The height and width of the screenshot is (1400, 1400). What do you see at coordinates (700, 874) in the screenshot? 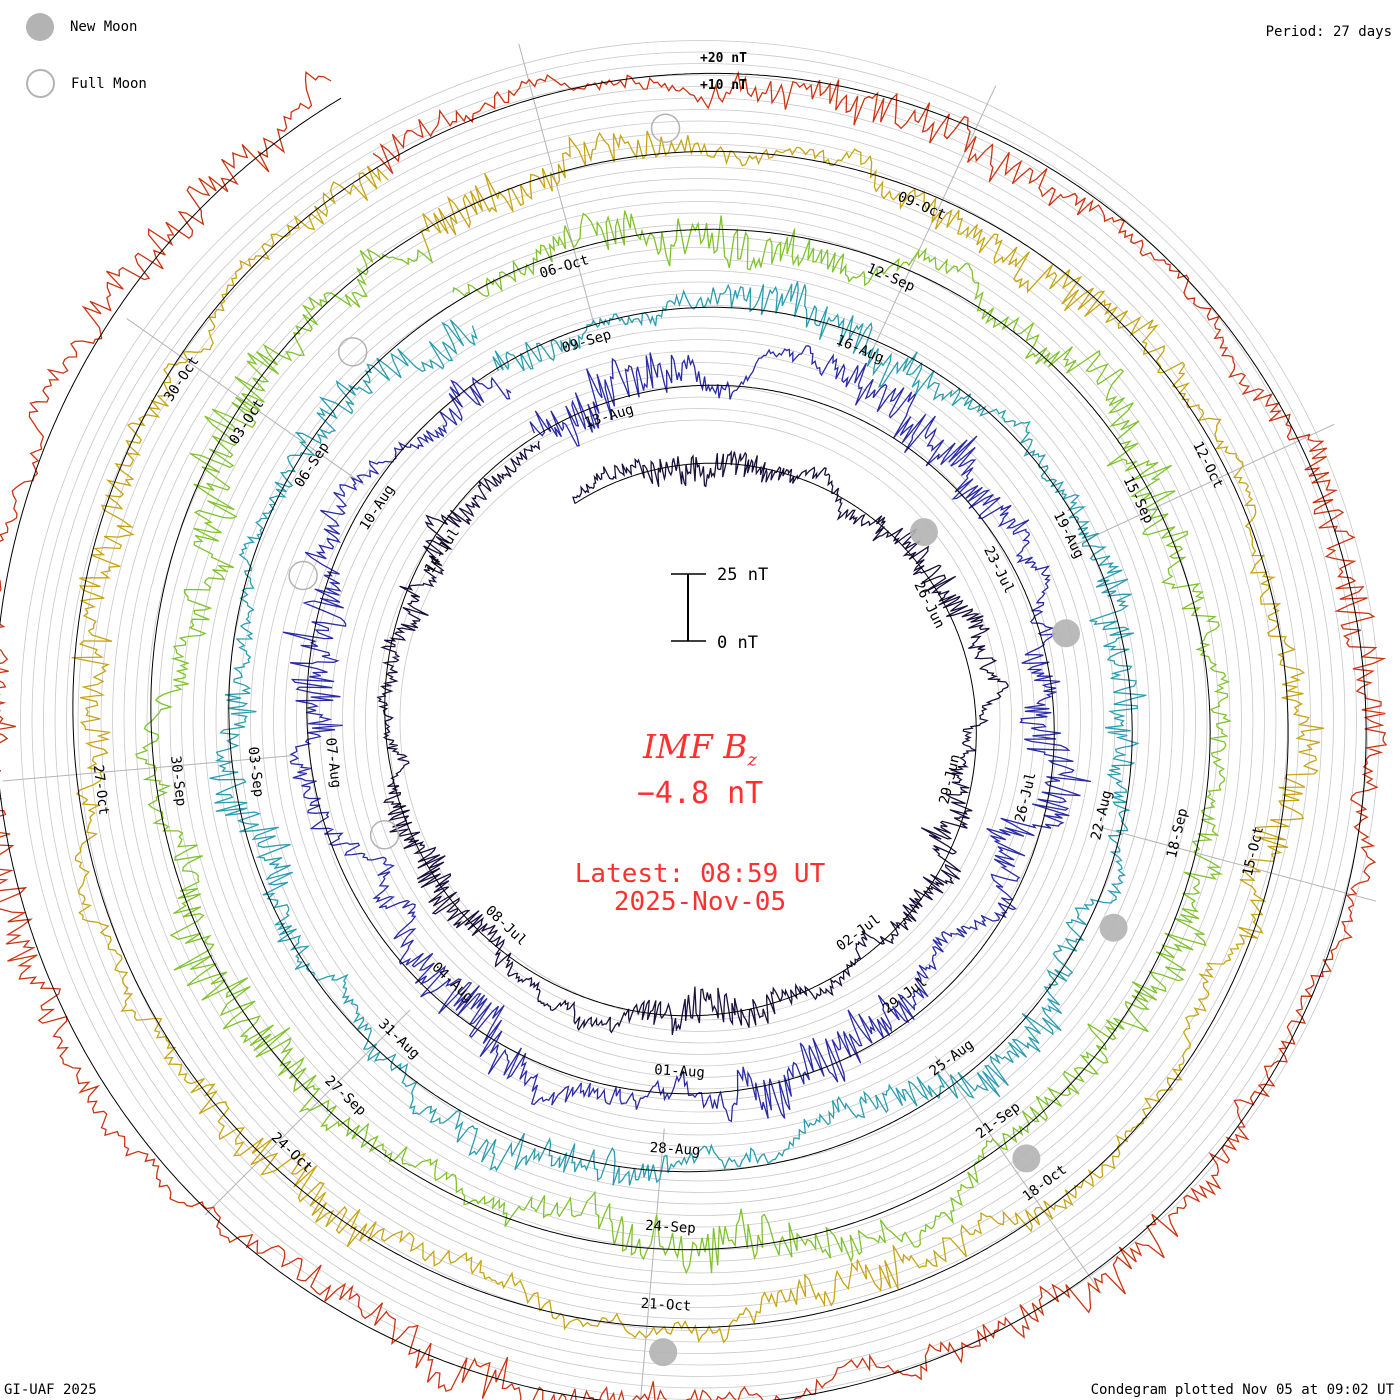
I see `latest-time: Latest: 08:59 UT` at bounding box center [700, 874].